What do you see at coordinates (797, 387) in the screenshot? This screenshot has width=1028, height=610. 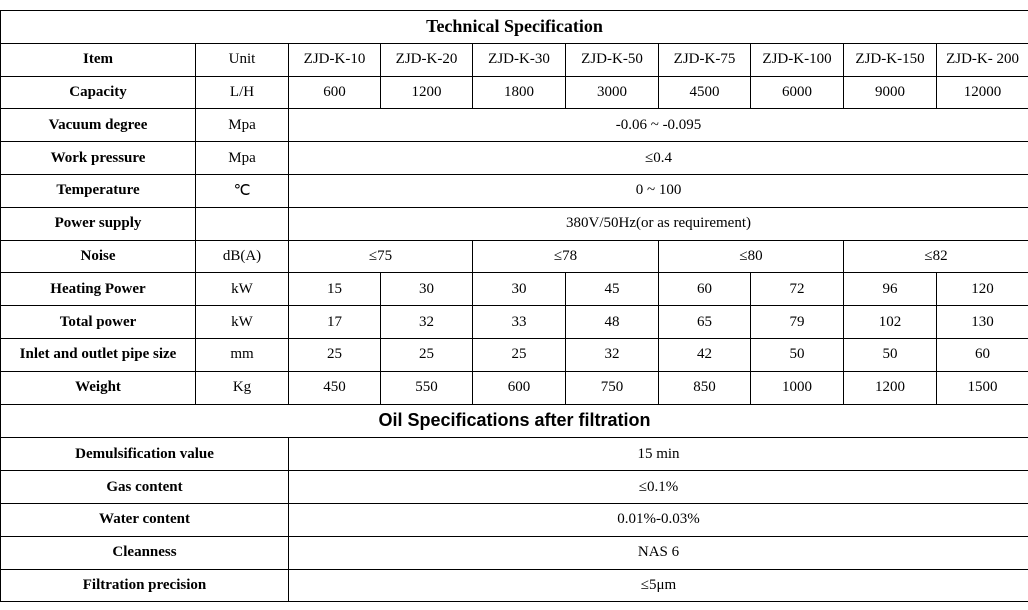 I see `value-cell: 1000` at bounding box center [797, 387].